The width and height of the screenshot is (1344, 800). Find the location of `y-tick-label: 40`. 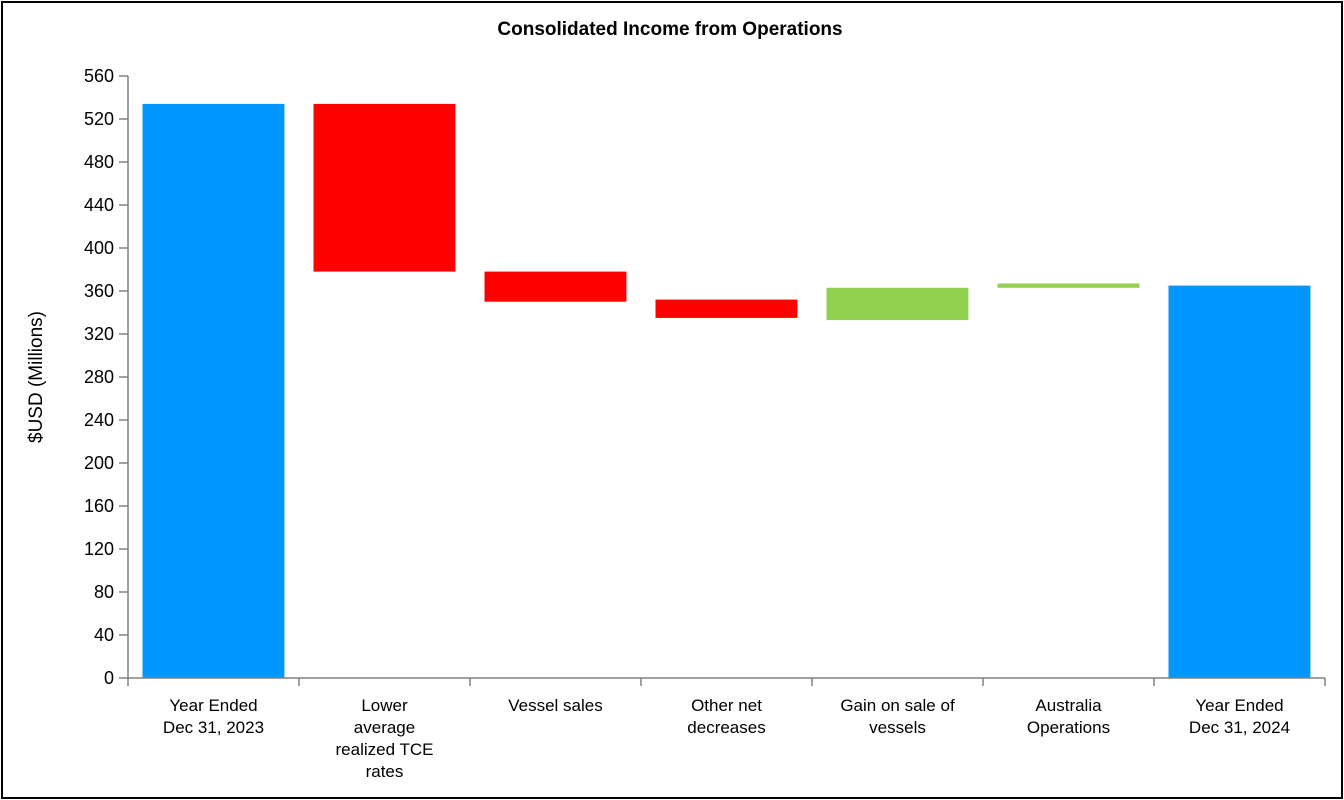

y-tick-label: 40 is located at coordinates (104, 635).